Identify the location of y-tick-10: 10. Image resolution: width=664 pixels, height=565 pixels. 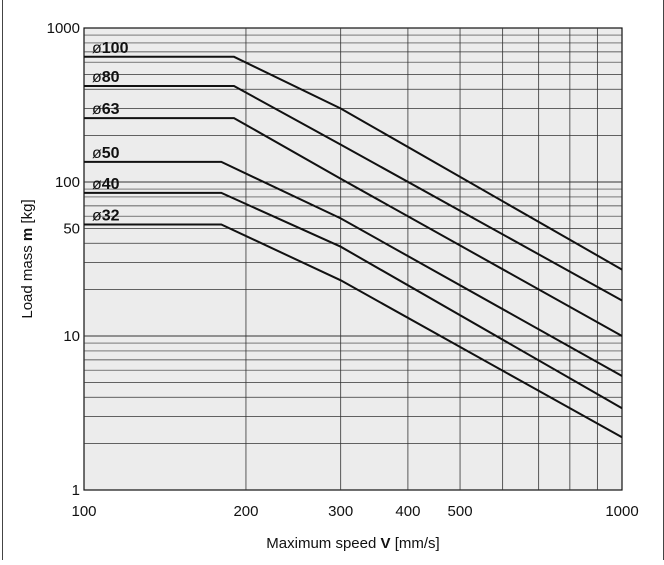
(71, 336).